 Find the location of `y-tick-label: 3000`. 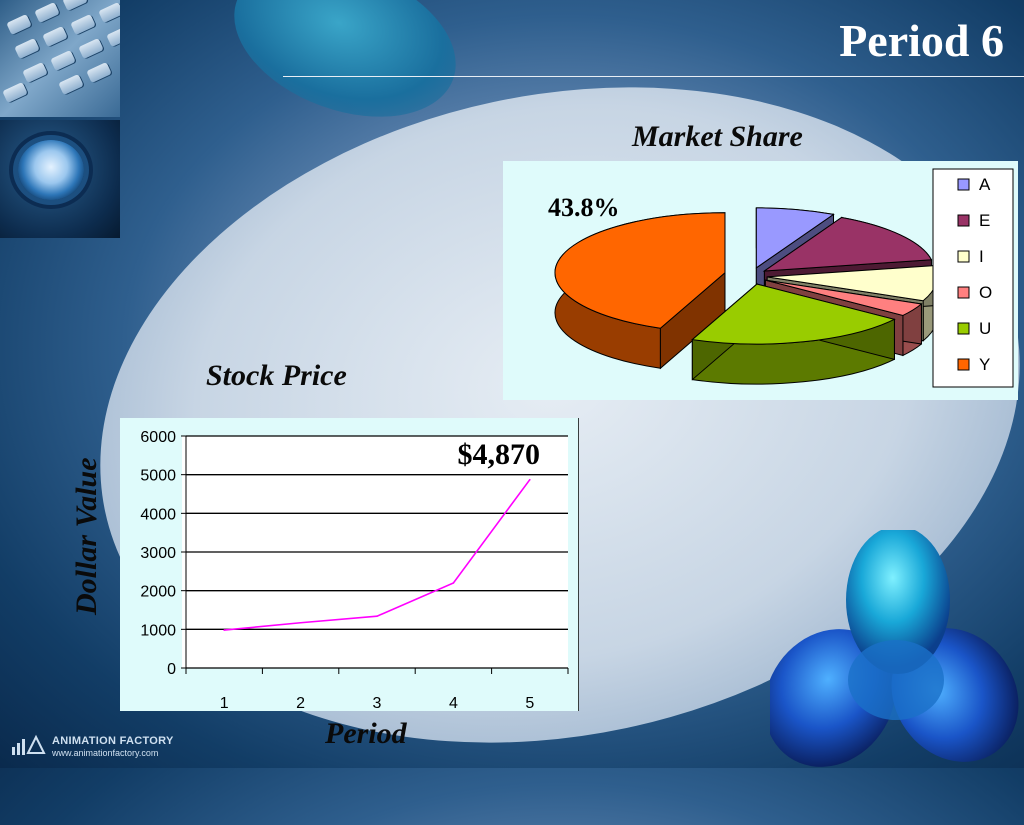

y-tick-label: 3000 is located at coordinates (158, 553).